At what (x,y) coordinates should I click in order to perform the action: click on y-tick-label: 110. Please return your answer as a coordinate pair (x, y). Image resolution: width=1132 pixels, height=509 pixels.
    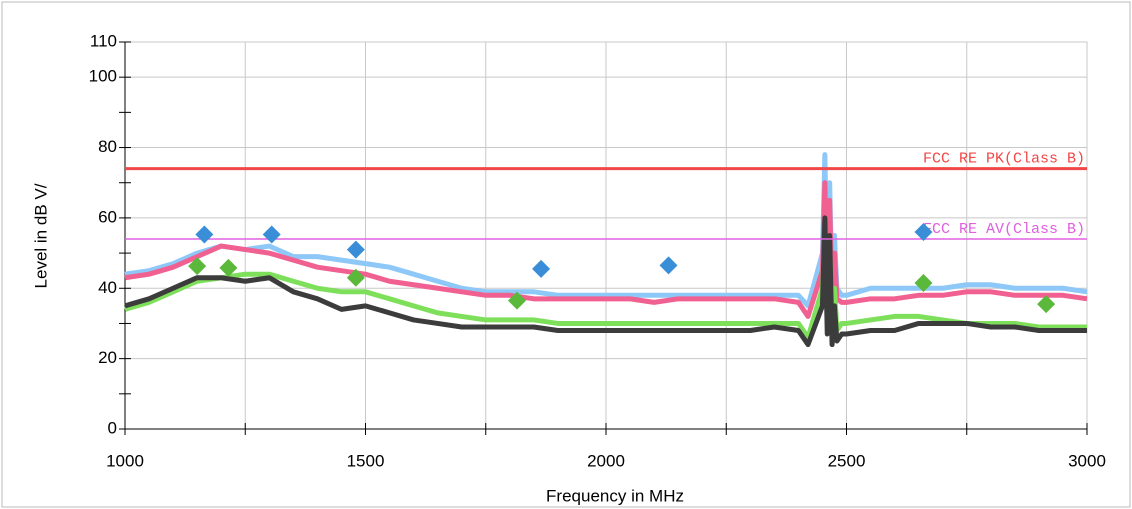
    Looking at the image, I should click on (103, 40).